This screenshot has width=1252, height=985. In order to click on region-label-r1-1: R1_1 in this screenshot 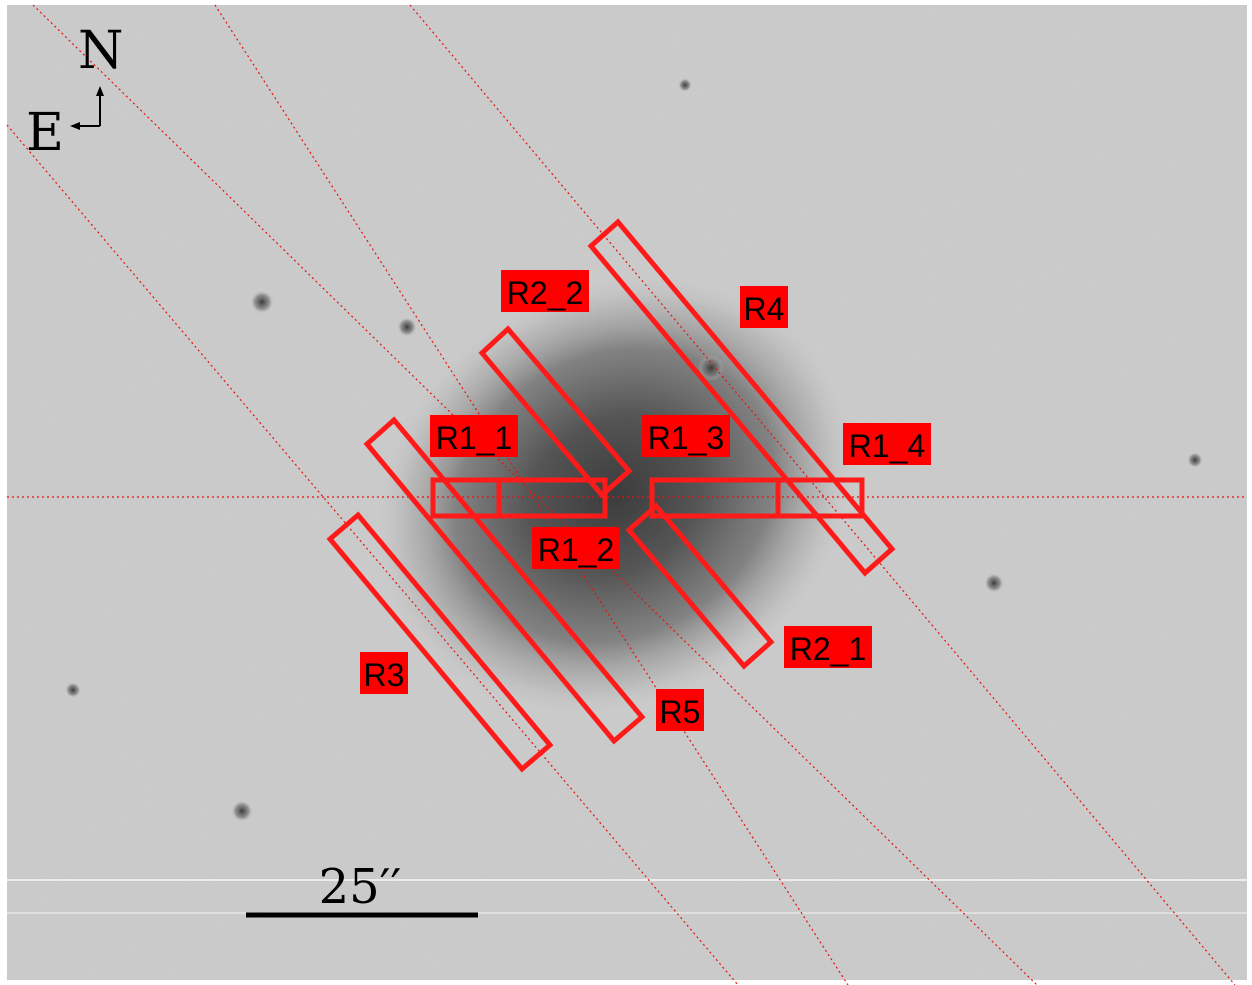, I will do `click(474, 436)`.